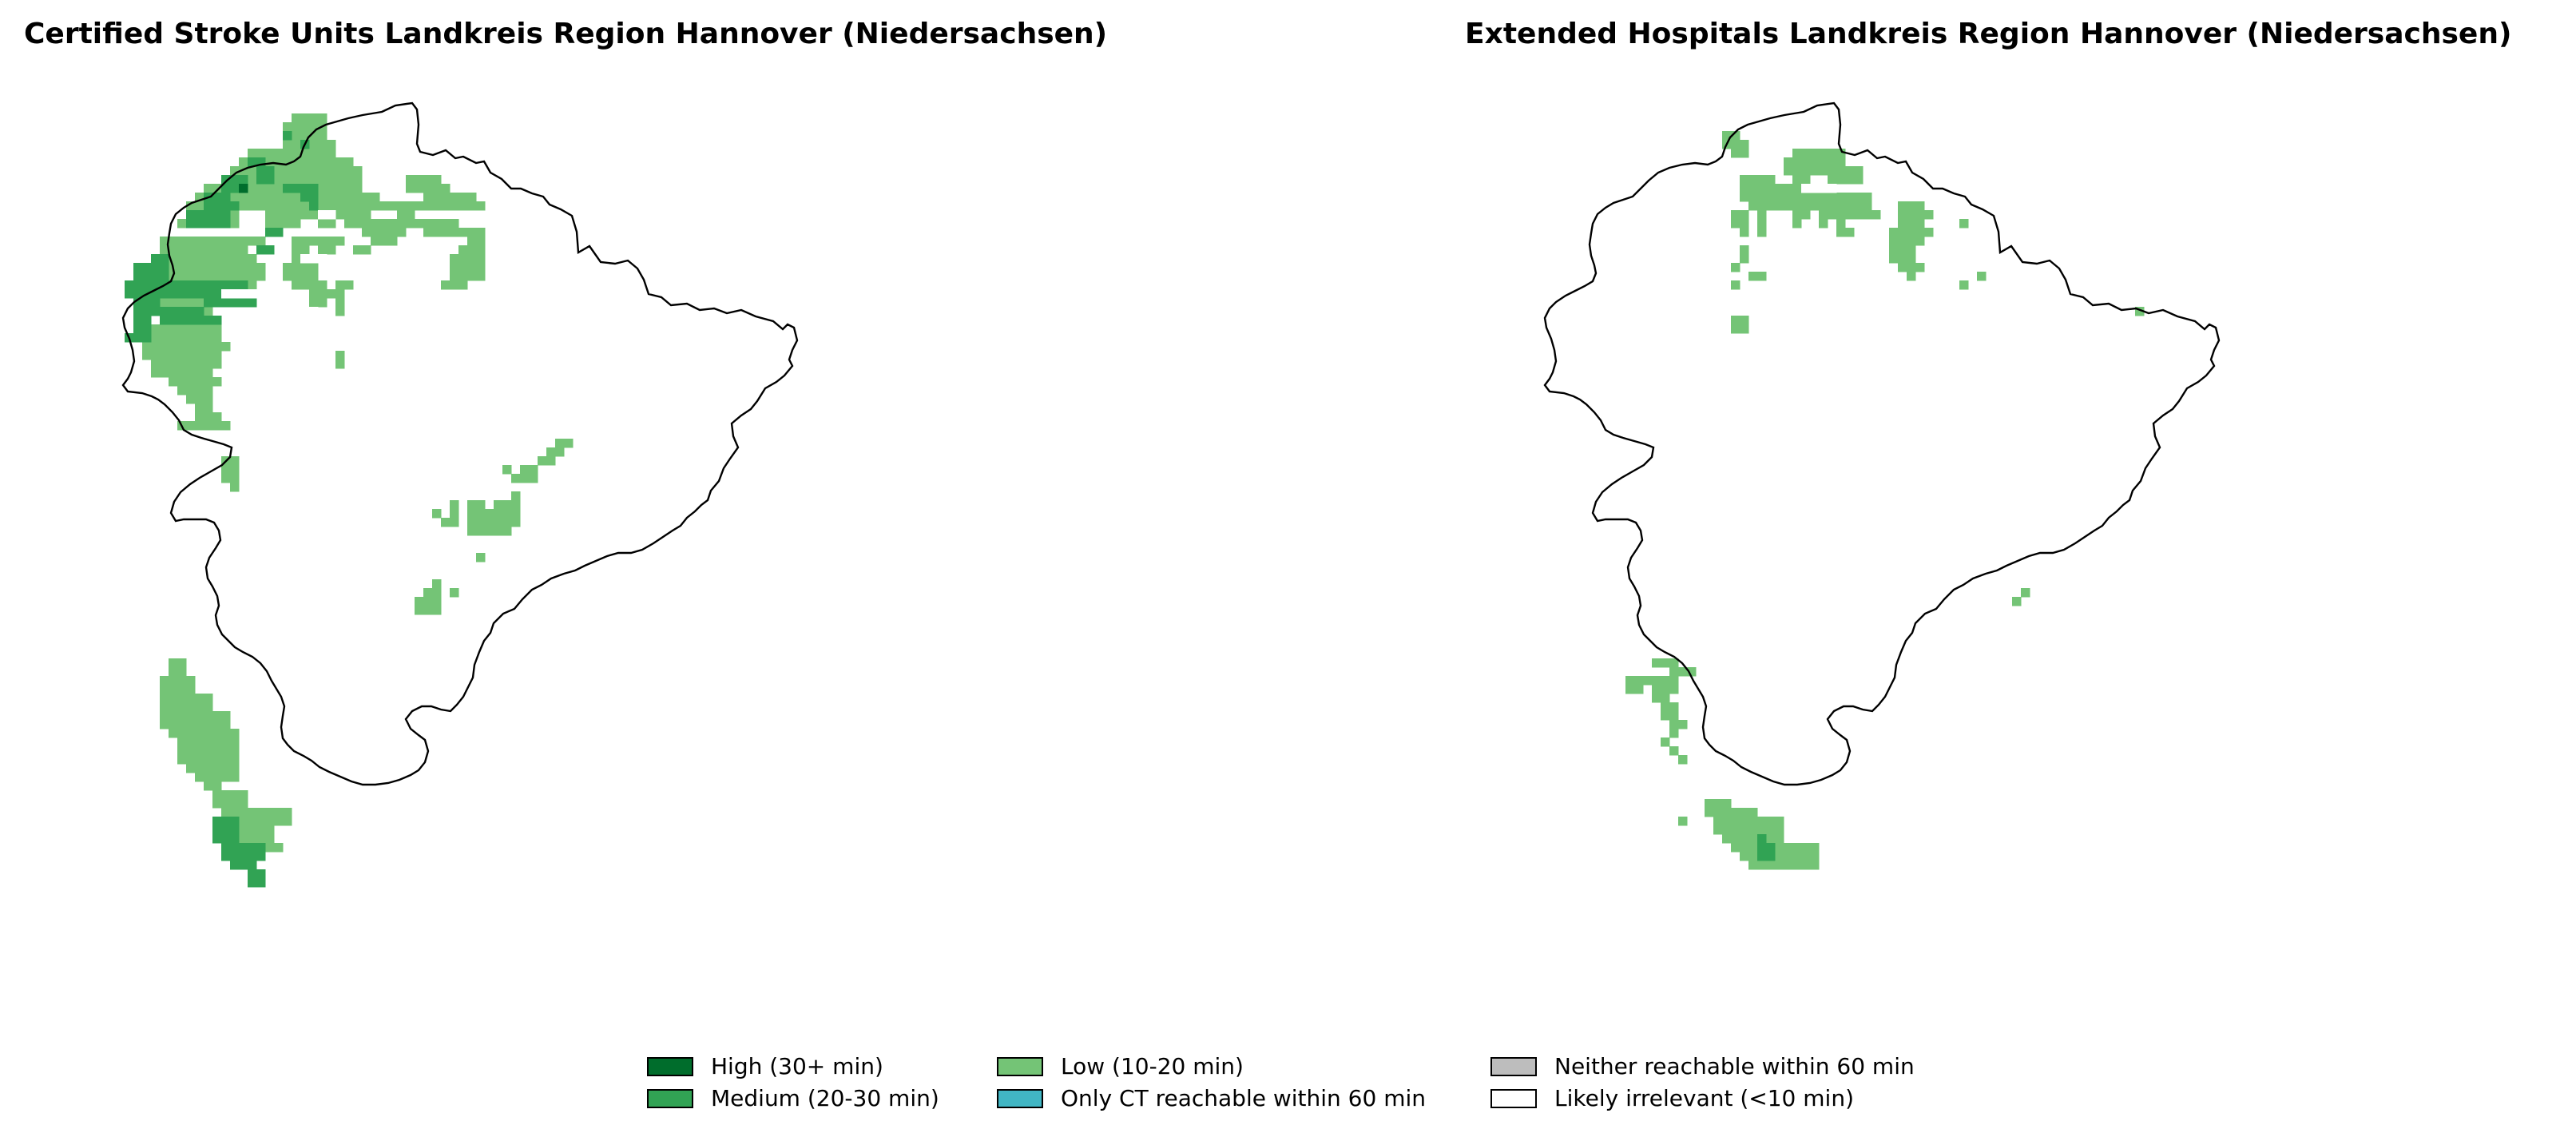 The width and height of the screenshot is (2576, 1133). I want to click on legend-item-irrelevant: Likely irrelevant (<10 min), so click(1672, 1098).